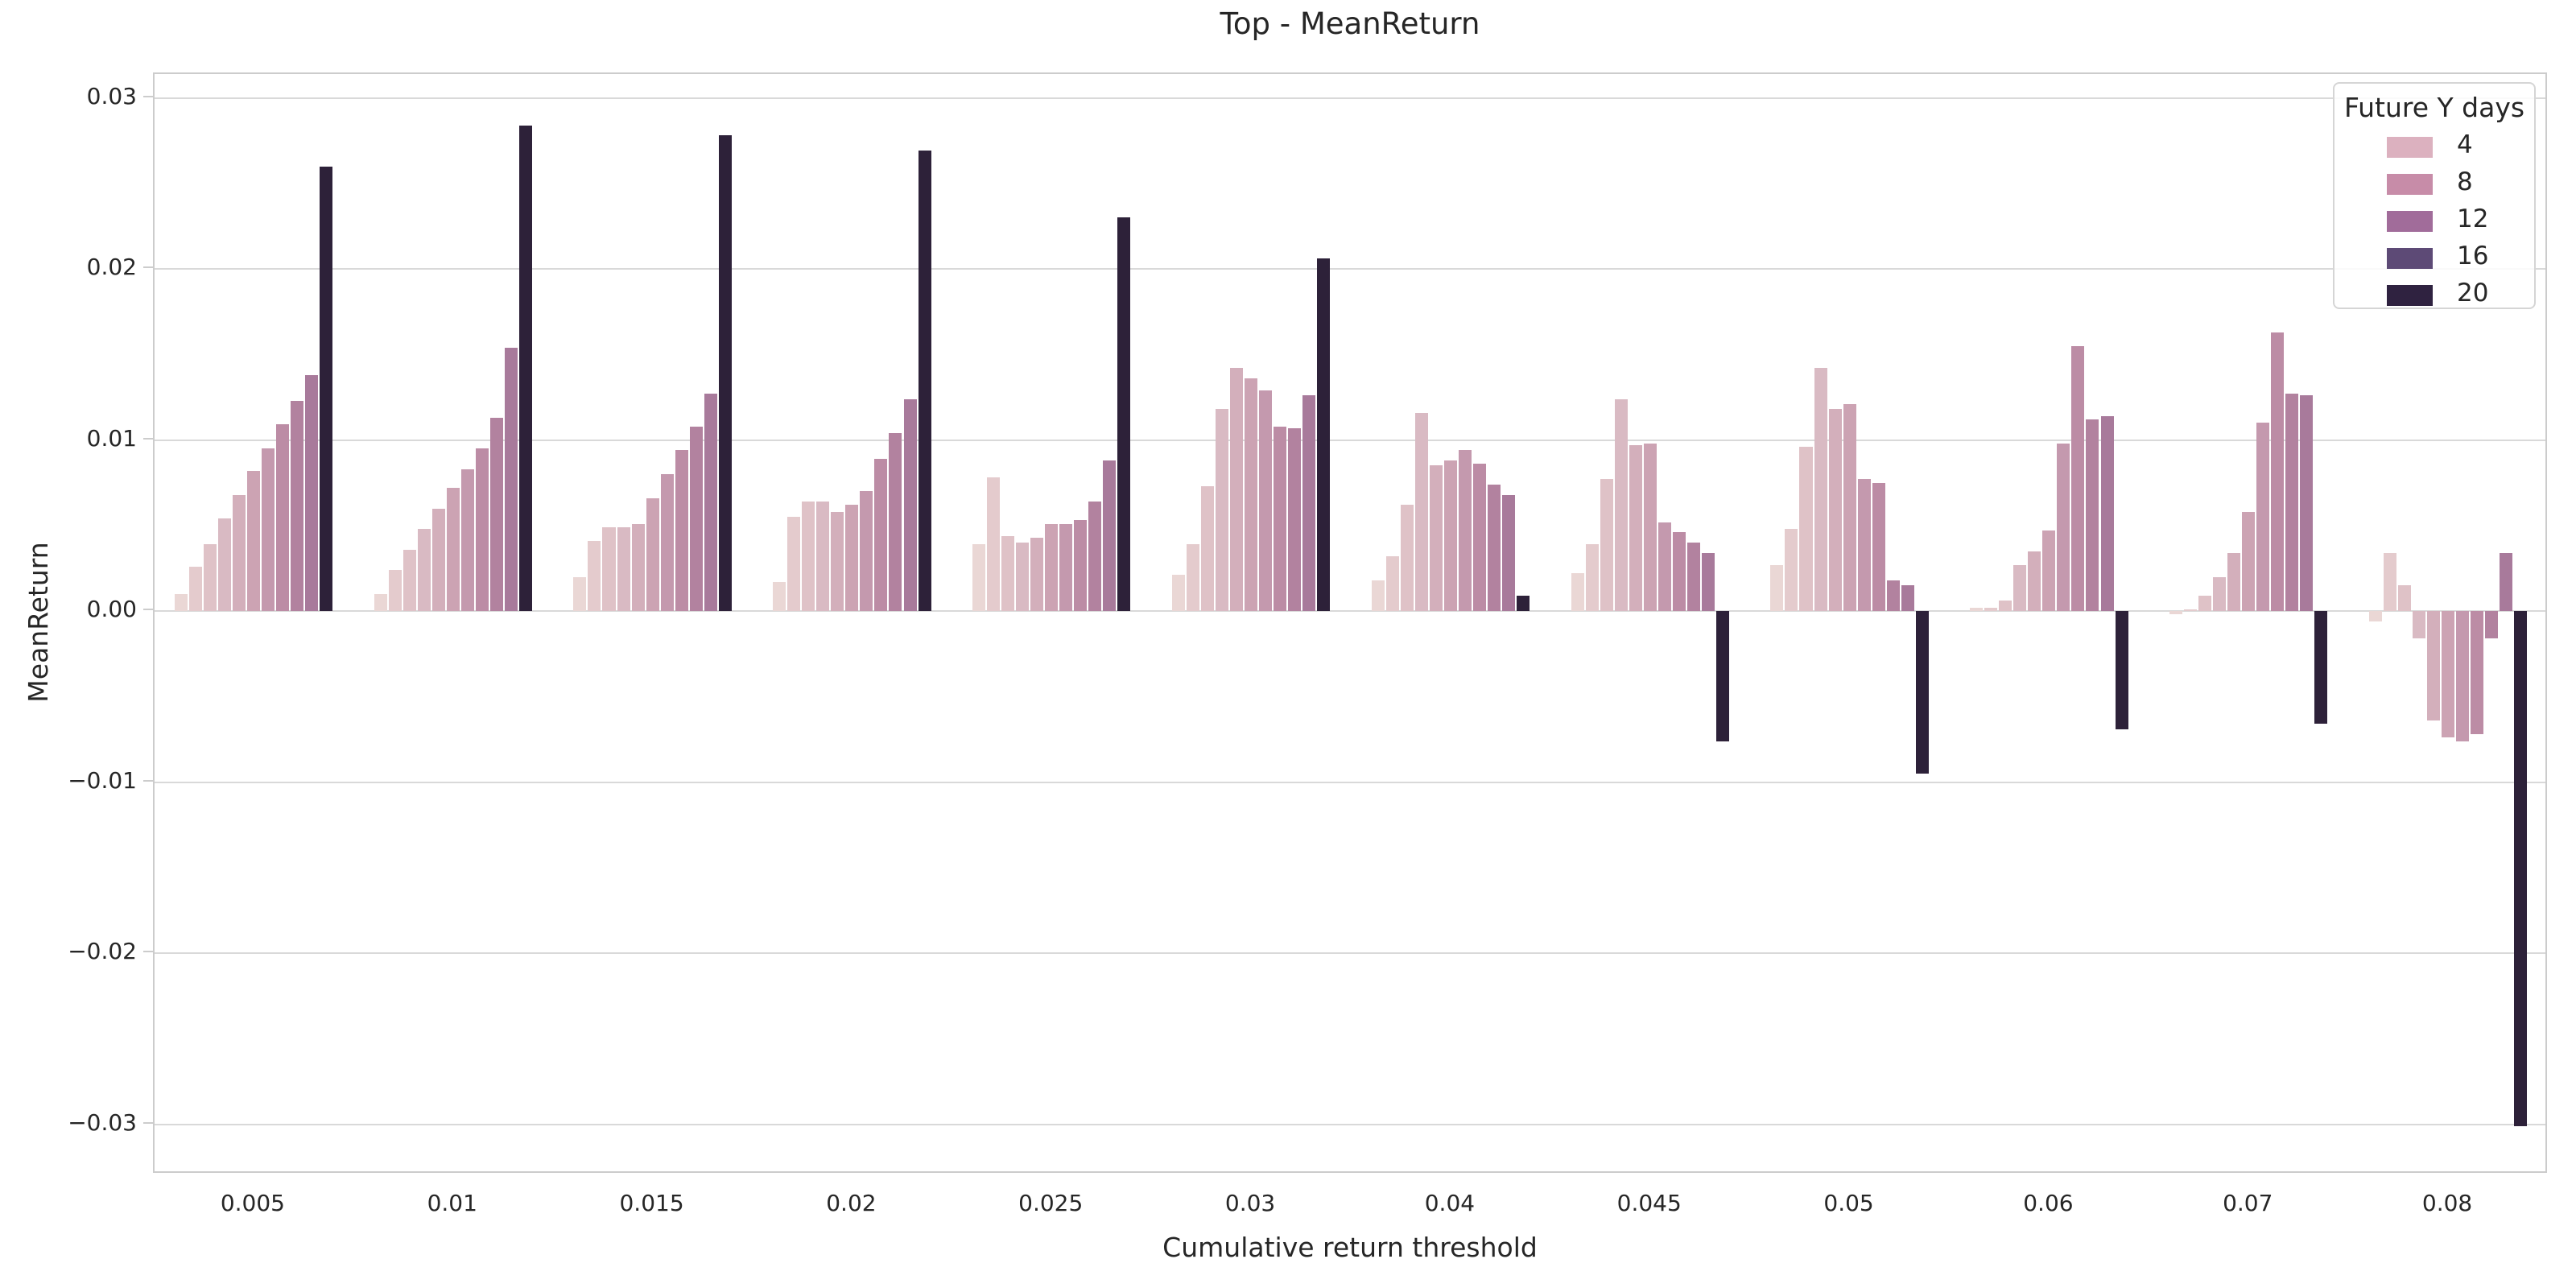  What do you see at coordinates (1350, 440) in the screenshot?
I see `gridline-0.01` at bounding box center [1350, 440].